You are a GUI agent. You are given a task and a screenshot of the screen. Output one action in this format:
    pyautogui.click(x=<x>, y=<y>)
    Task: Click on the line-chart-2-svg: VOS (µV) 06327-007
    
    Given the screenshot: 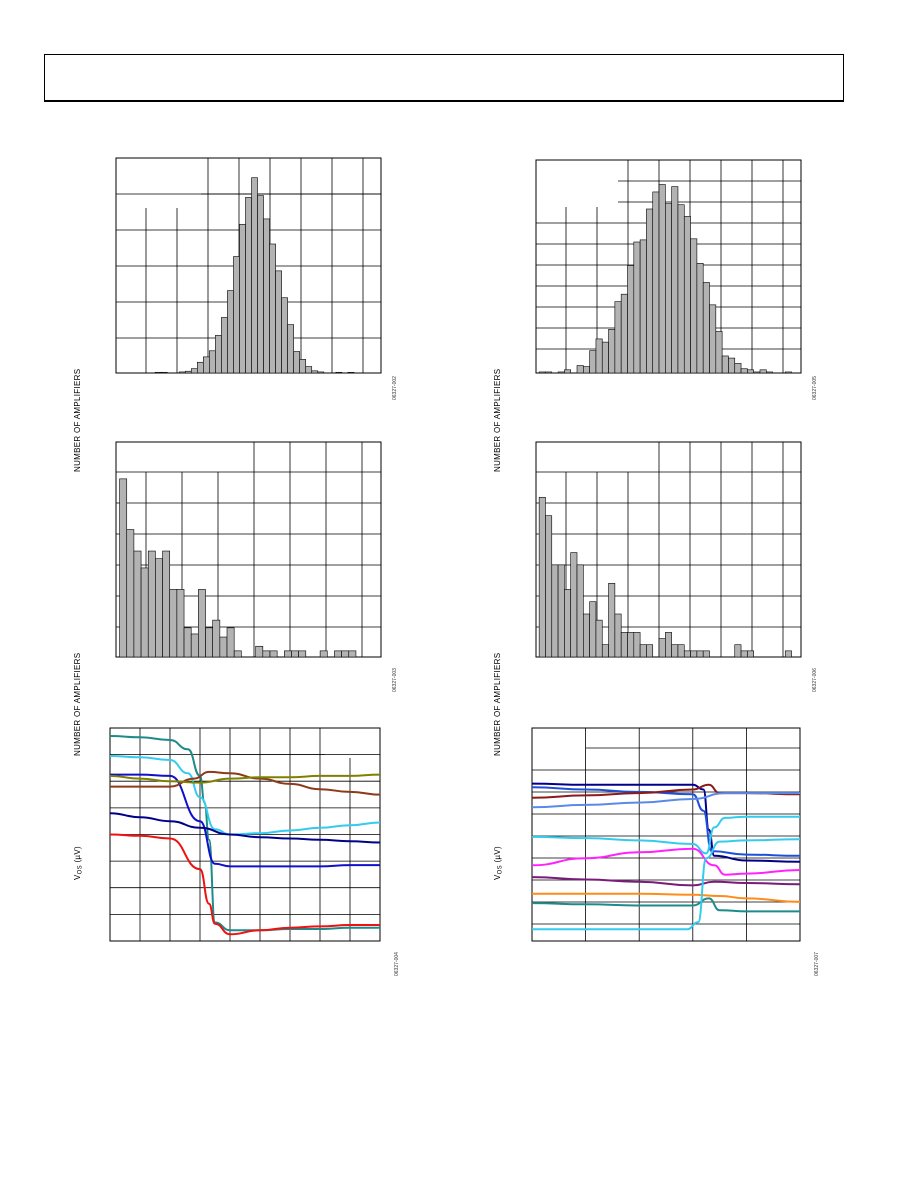 What is the action you would take?
    pyautogui.click(x=656, y=851)
    